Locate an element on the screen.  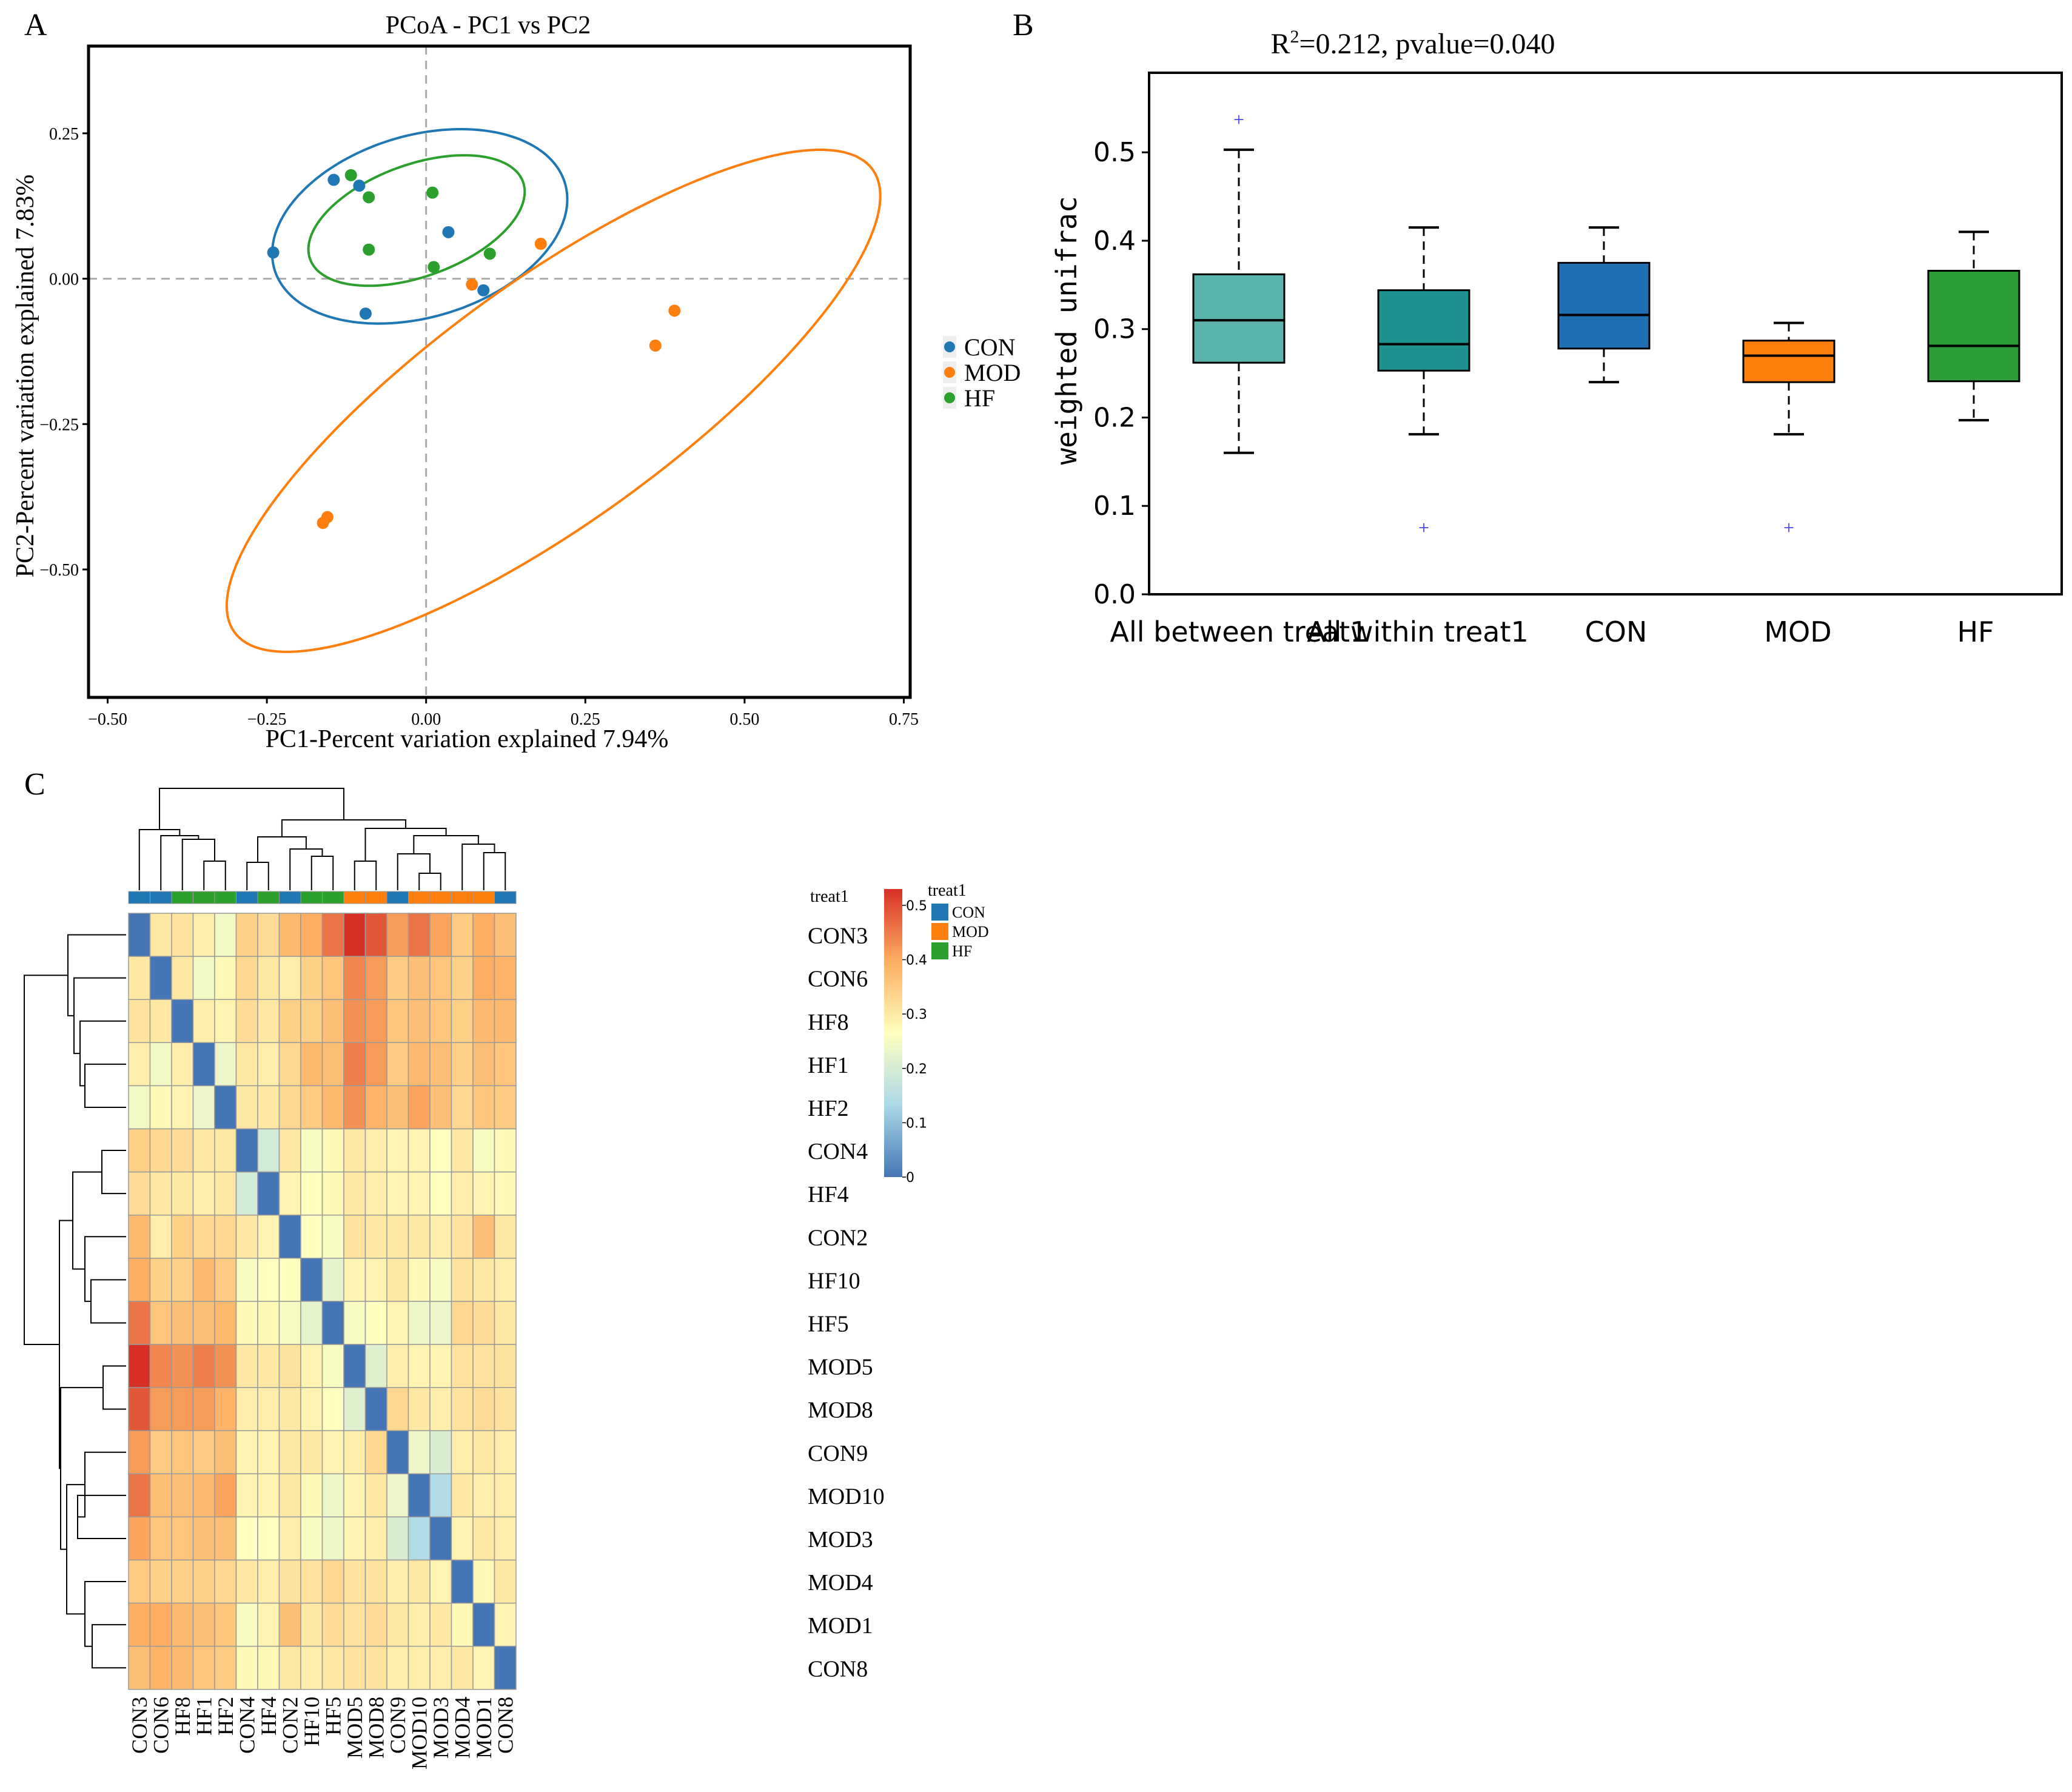
boxplot-y-ticks: 0.0 0.1 0.2 0.3 0.4 0.5 is located at coordinates (1121, 374).